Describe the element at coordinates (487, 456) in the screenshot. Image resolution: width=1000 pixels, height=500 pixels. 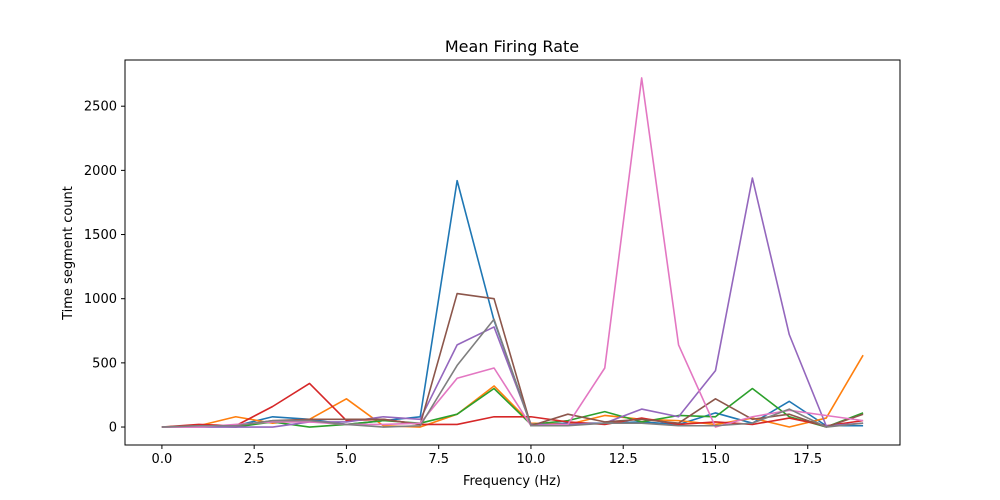
I see `x-axis: 0.0 2.5 5.0 7.5 10.0 12.5 15.0 17.5` at that location.